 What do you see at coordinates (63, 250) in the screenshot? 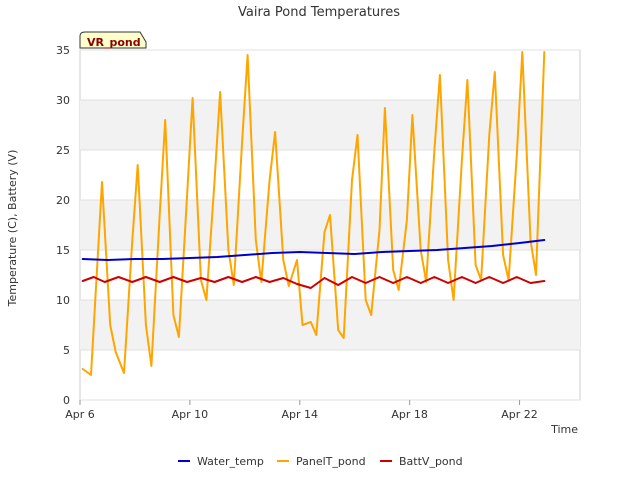
I see `y-tick-label: 15` at bounding box center [63, 250].